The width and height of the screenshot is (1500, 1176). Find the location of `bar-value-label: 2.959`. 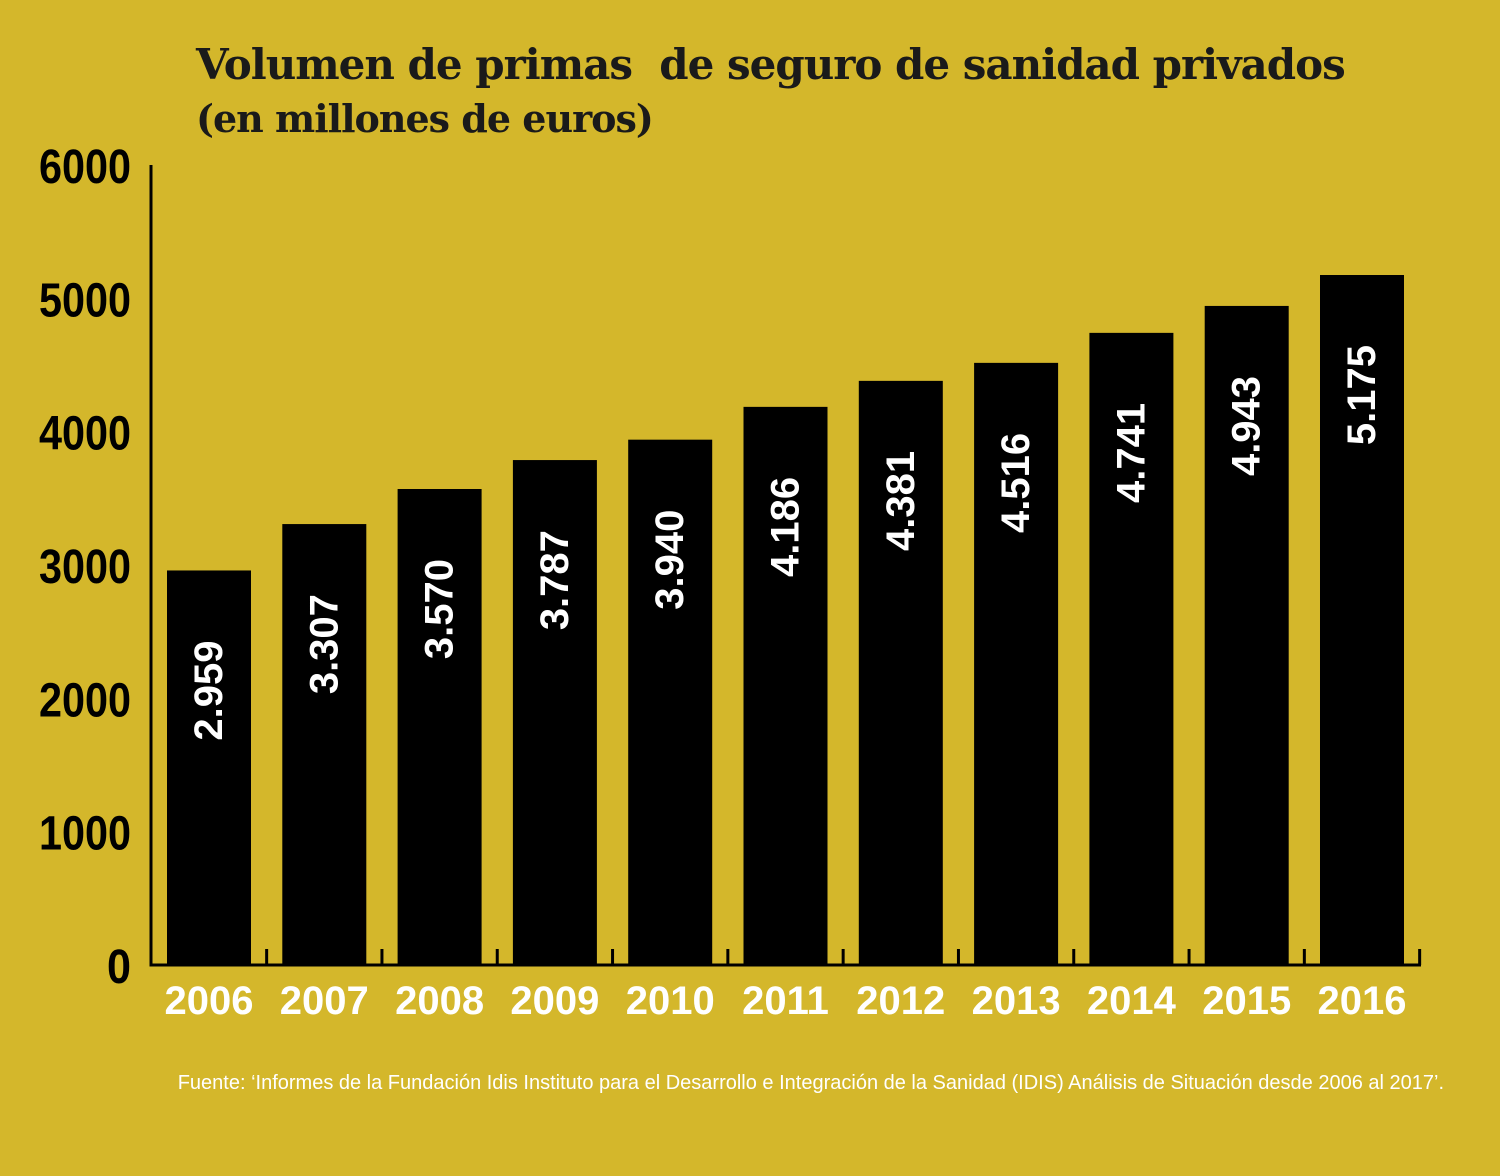

bar-value-label: 2.959 is located at coordinates (209, 690).